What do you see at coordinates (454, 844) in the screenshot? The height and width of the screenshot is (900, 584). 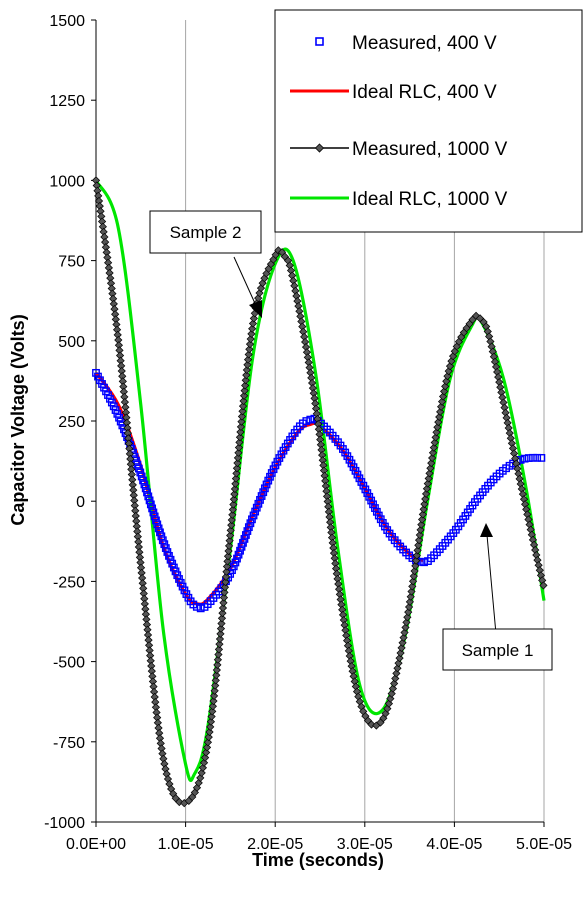 I see `x-tick-label: 4.0E-05` at bounding box center [454, 844].